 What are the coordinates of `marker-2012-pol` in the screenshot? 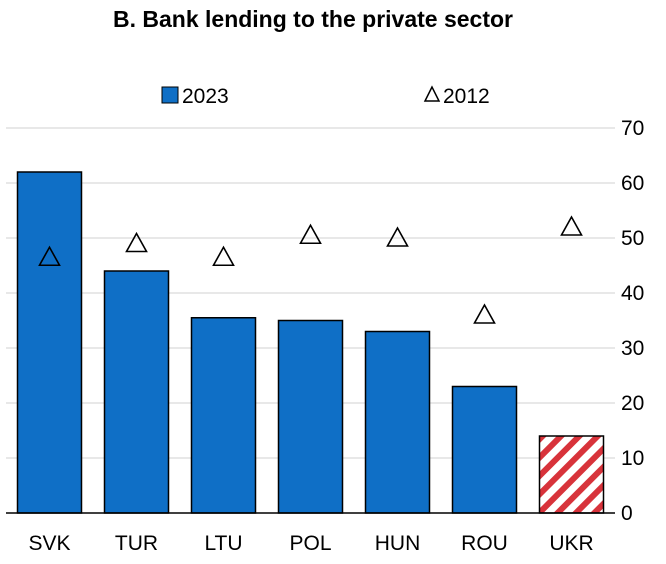 It's located at (310, 234).